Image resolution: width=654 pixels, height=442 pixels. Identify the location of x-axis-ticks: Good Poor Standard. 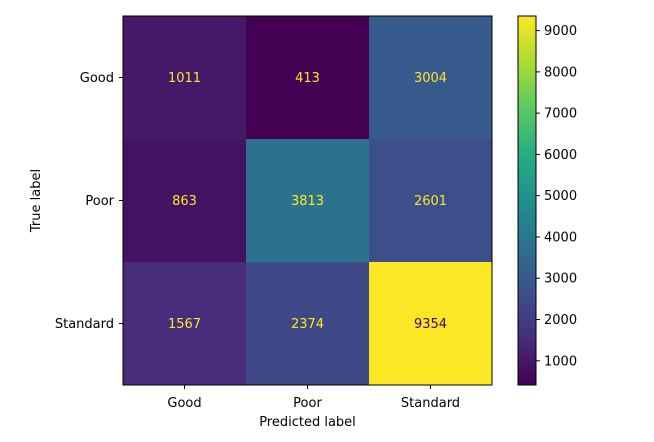
(313, 398).